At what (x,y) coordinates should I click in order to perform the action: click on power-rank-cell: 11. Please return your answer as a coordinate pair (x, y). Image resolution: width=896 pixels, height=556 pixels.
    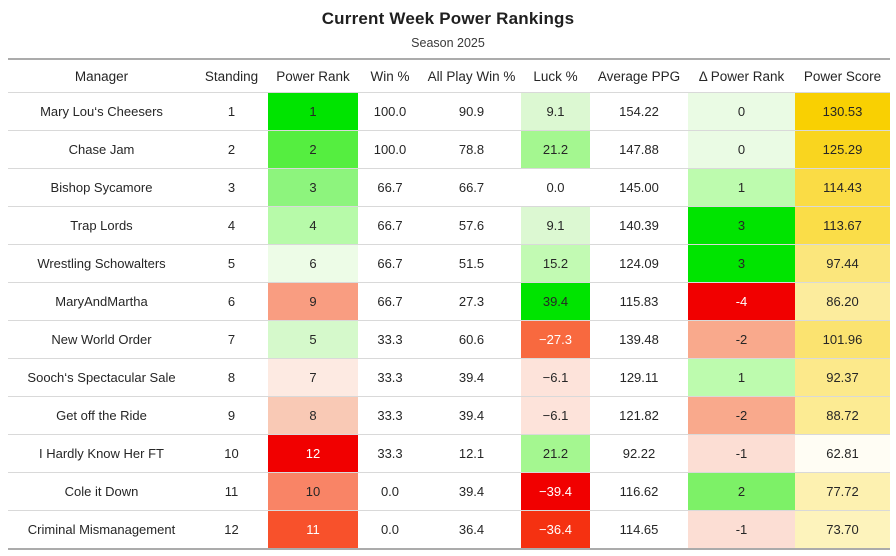
    Looking at the image, I should click on (313, 529).